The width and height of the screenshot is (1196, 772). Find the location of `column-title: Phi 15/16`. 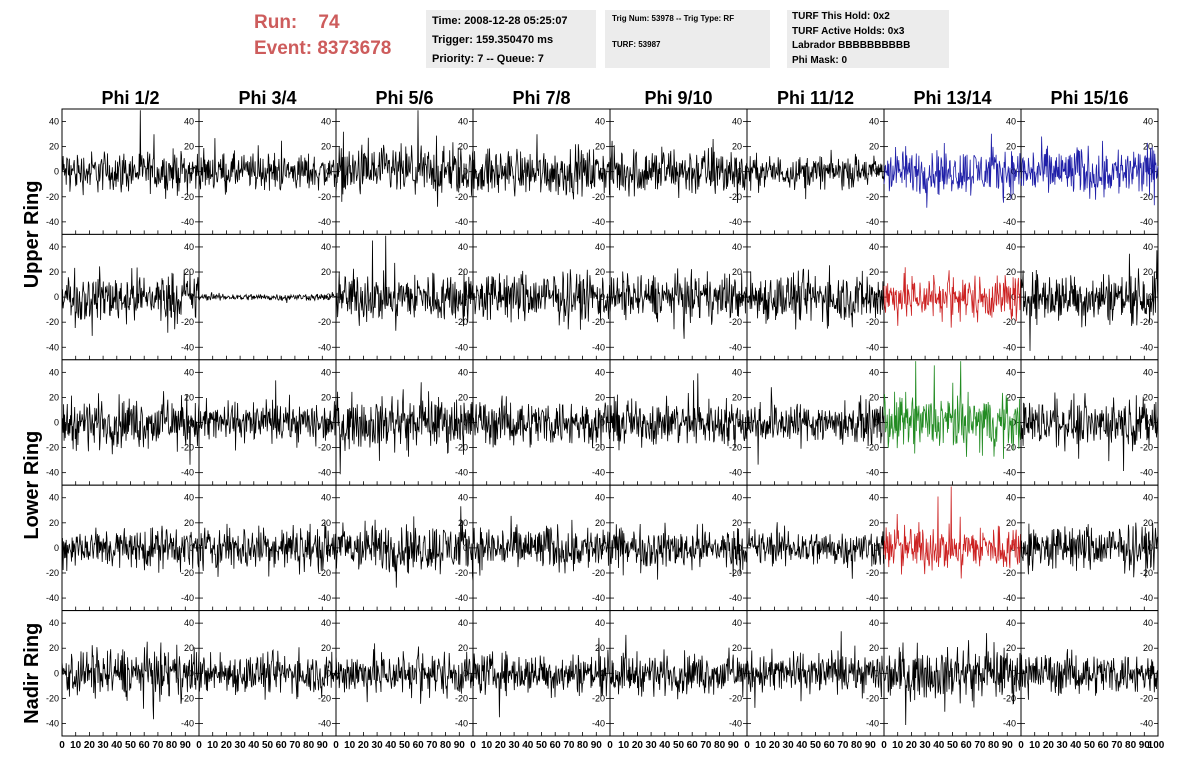

column-title: Phi 15/16 is located at coordinates (1089, 98).